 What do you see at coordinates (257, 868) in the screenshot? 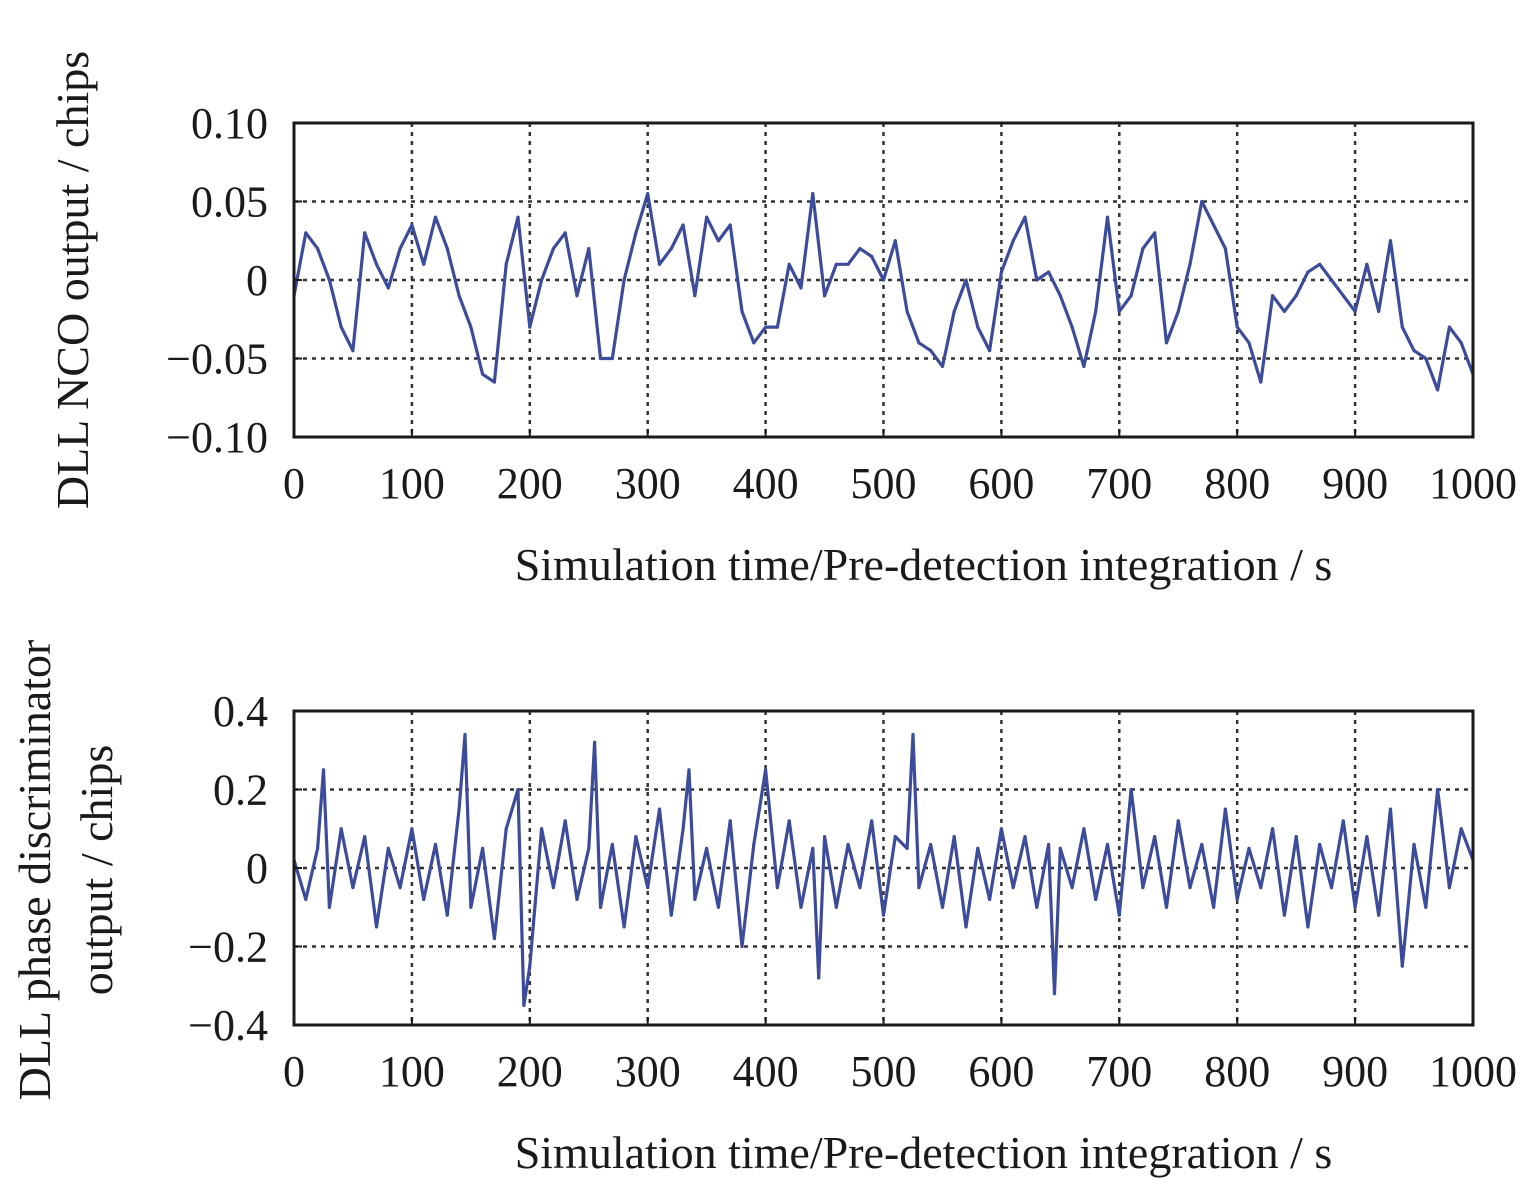
I see `chart-1-y-tick-label-2: 0` at bounding box center [257, 868].